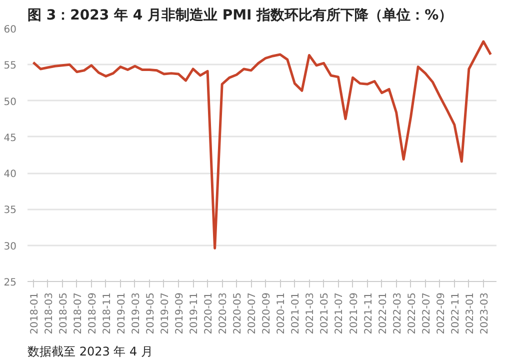 This screenshot has width=516, height=363. I want to click on x-tick-label: 2023-03, so click(484, 313).